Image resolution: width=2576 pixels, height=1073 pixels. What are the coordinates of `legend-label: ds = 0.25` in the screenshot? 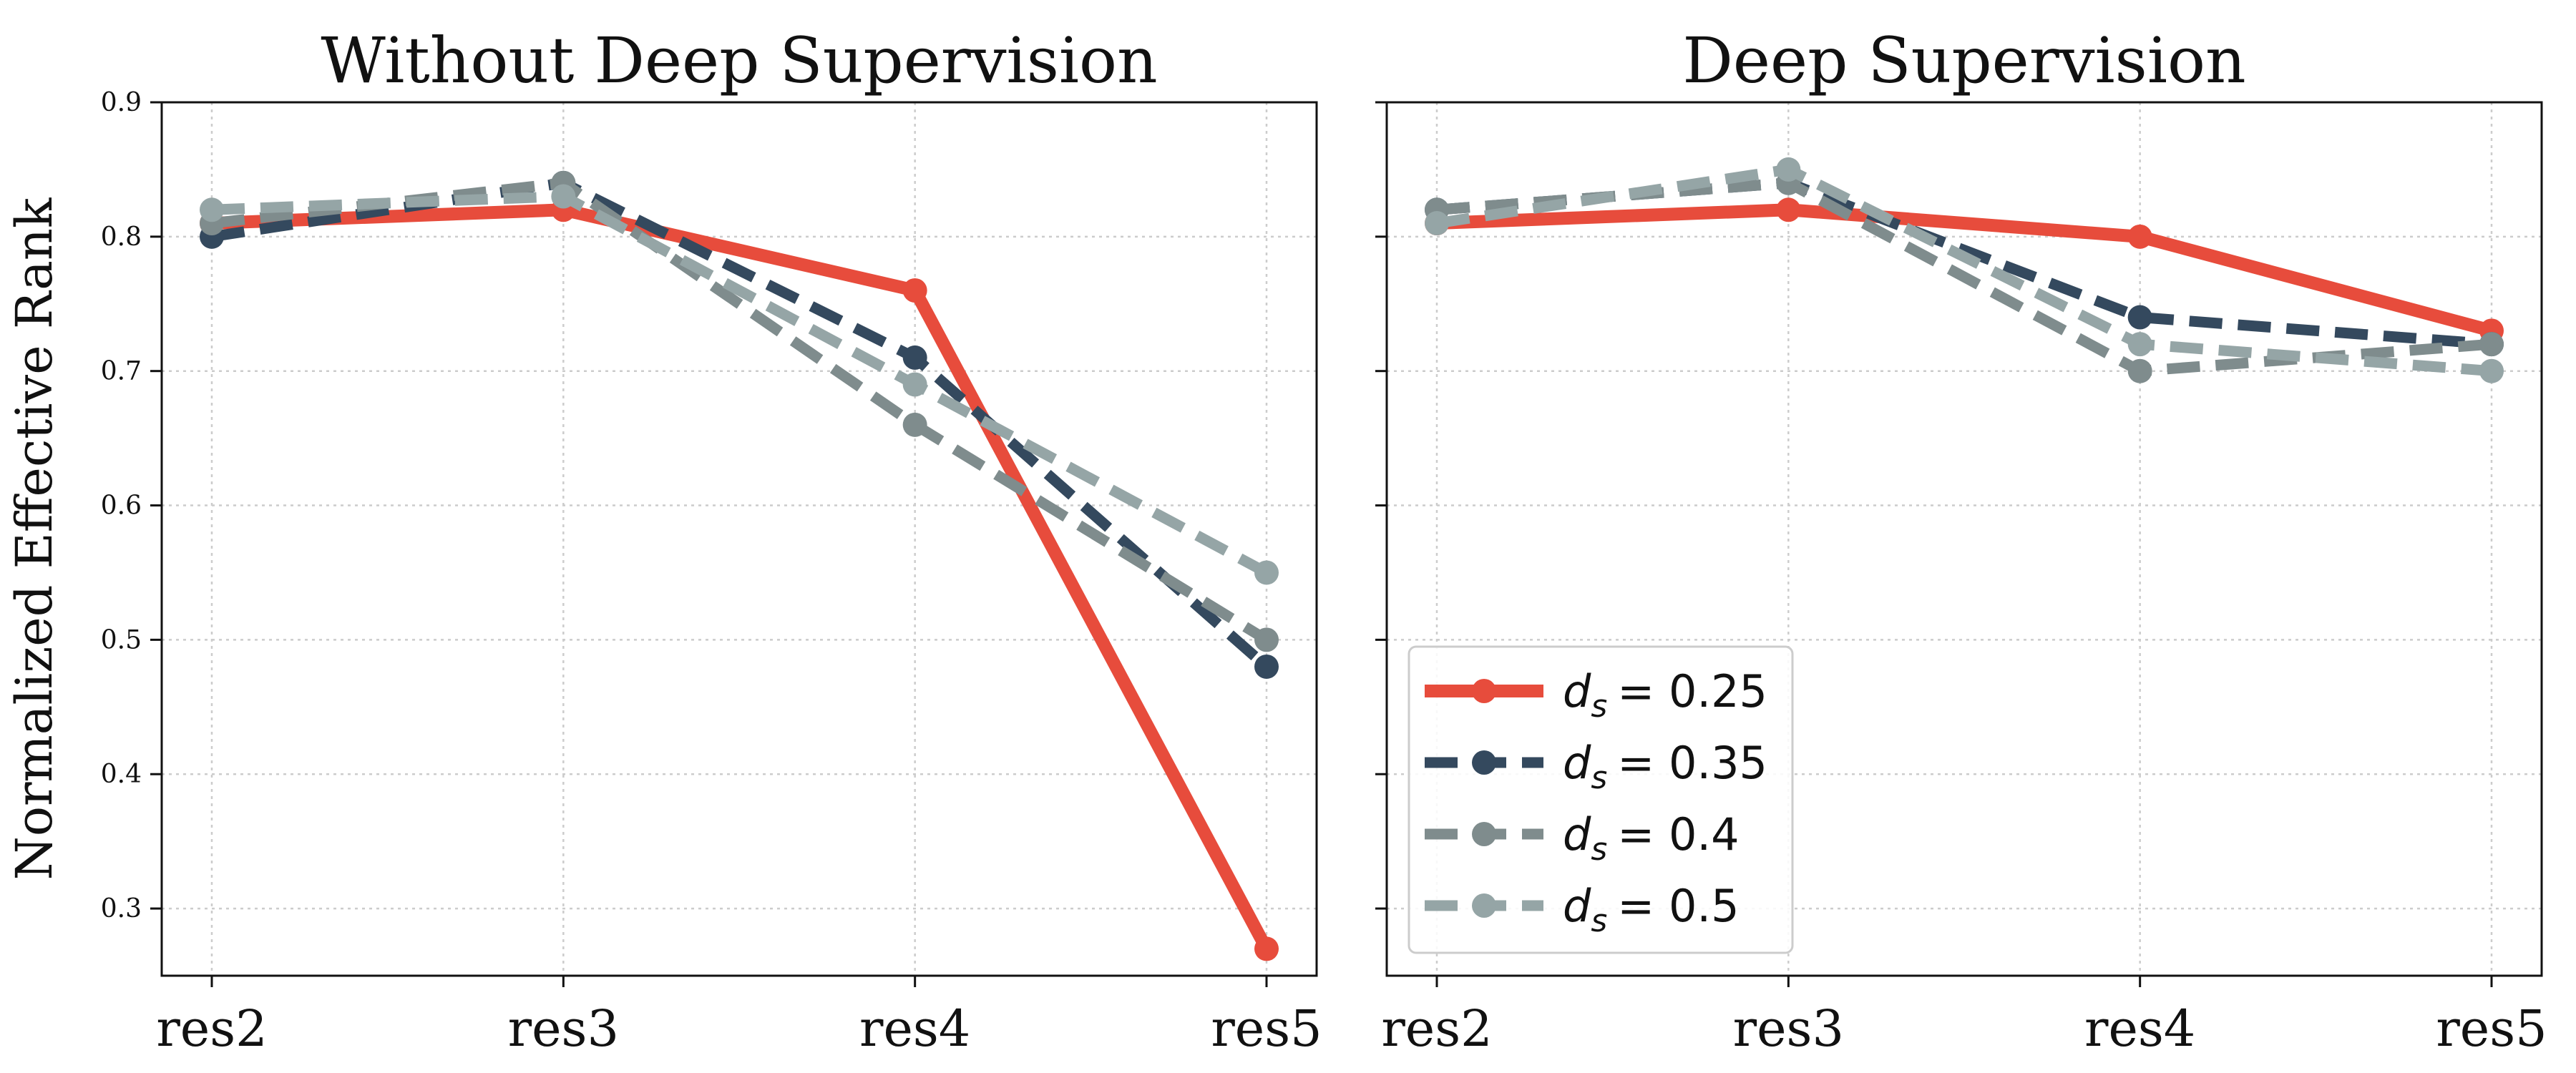 It's located at (1665, 695).